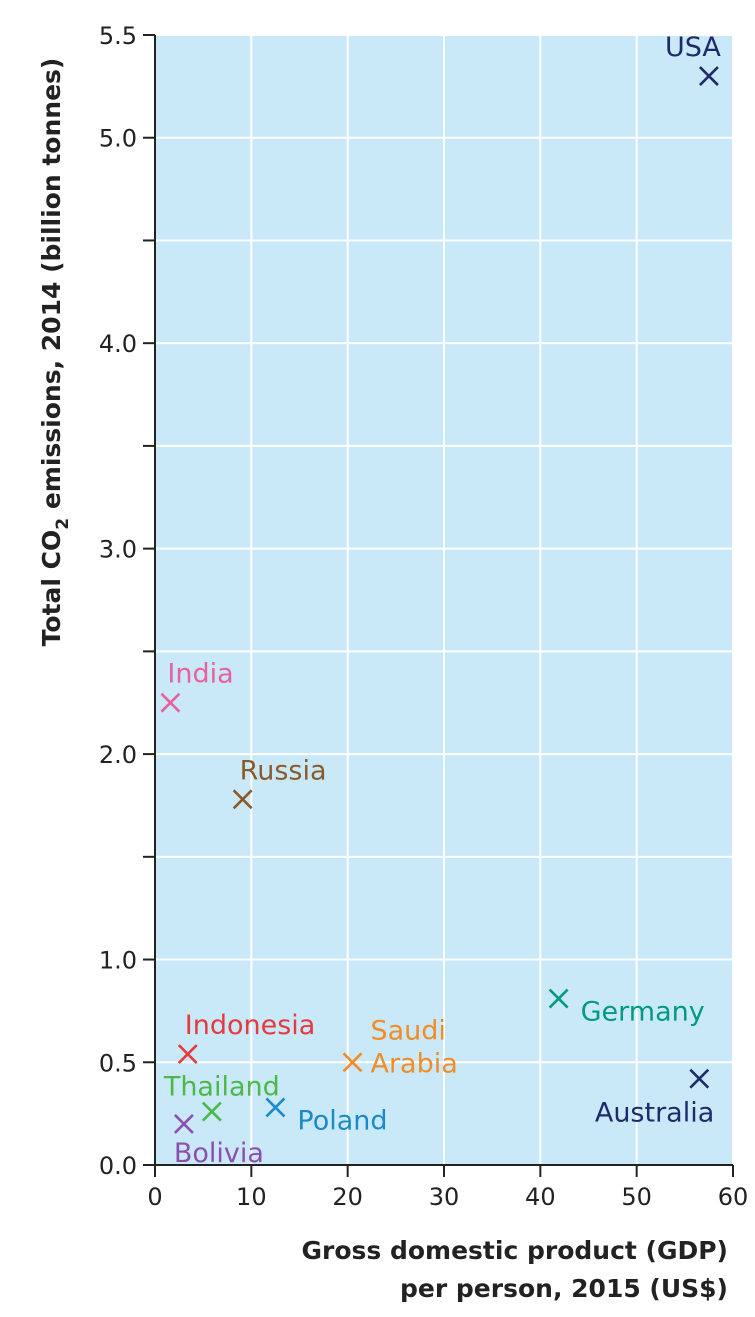  Describe the element at coordinates (564, 1288) in the screenshot. I see `x-axis-title: per person, 2015 (US$)` at that location.